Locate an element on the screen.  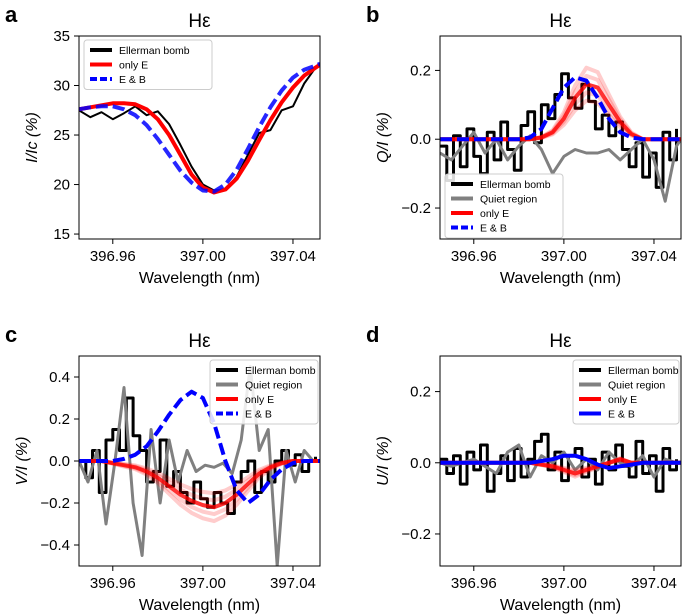
panel-letter: b is located at coordinates (372, 14).